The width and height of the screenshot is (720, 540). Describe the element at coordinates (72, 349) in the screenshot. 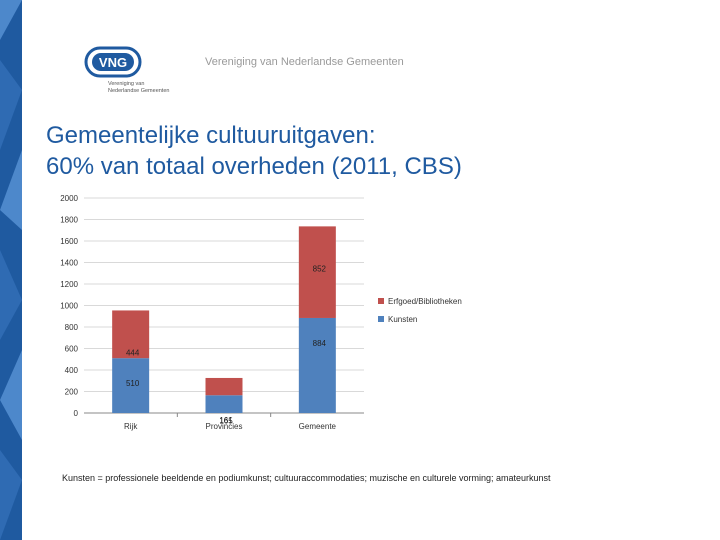

I see `y-tick-label: 600` at that location.